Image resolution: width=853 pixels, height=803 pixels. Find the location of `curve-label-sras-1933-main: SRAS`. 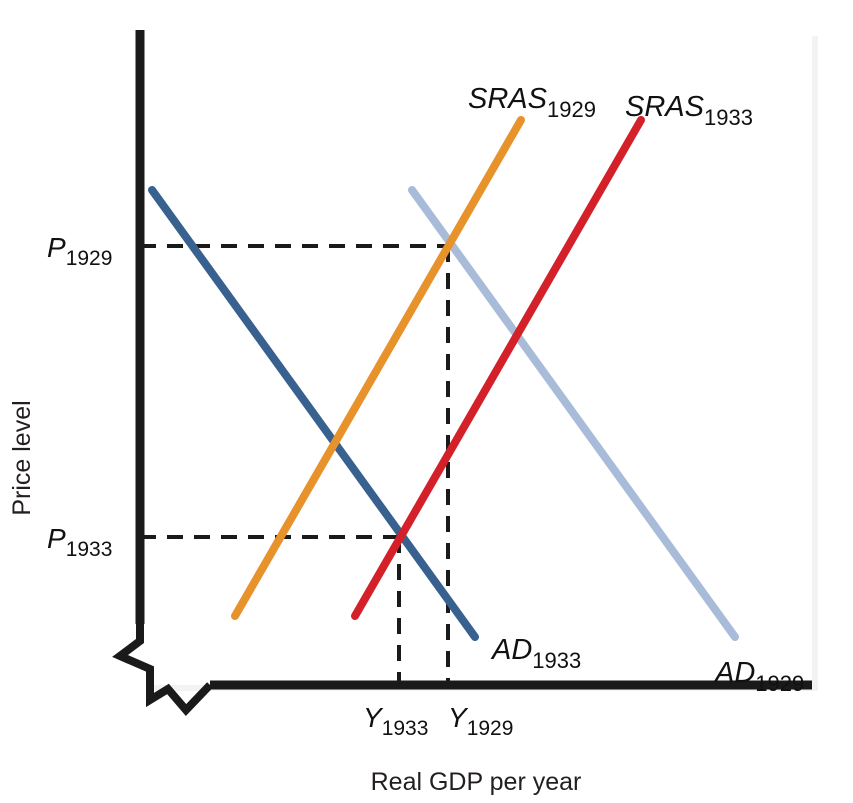

curve-label-sras-1933-main: SRAS is located at coordinates (665, 107).